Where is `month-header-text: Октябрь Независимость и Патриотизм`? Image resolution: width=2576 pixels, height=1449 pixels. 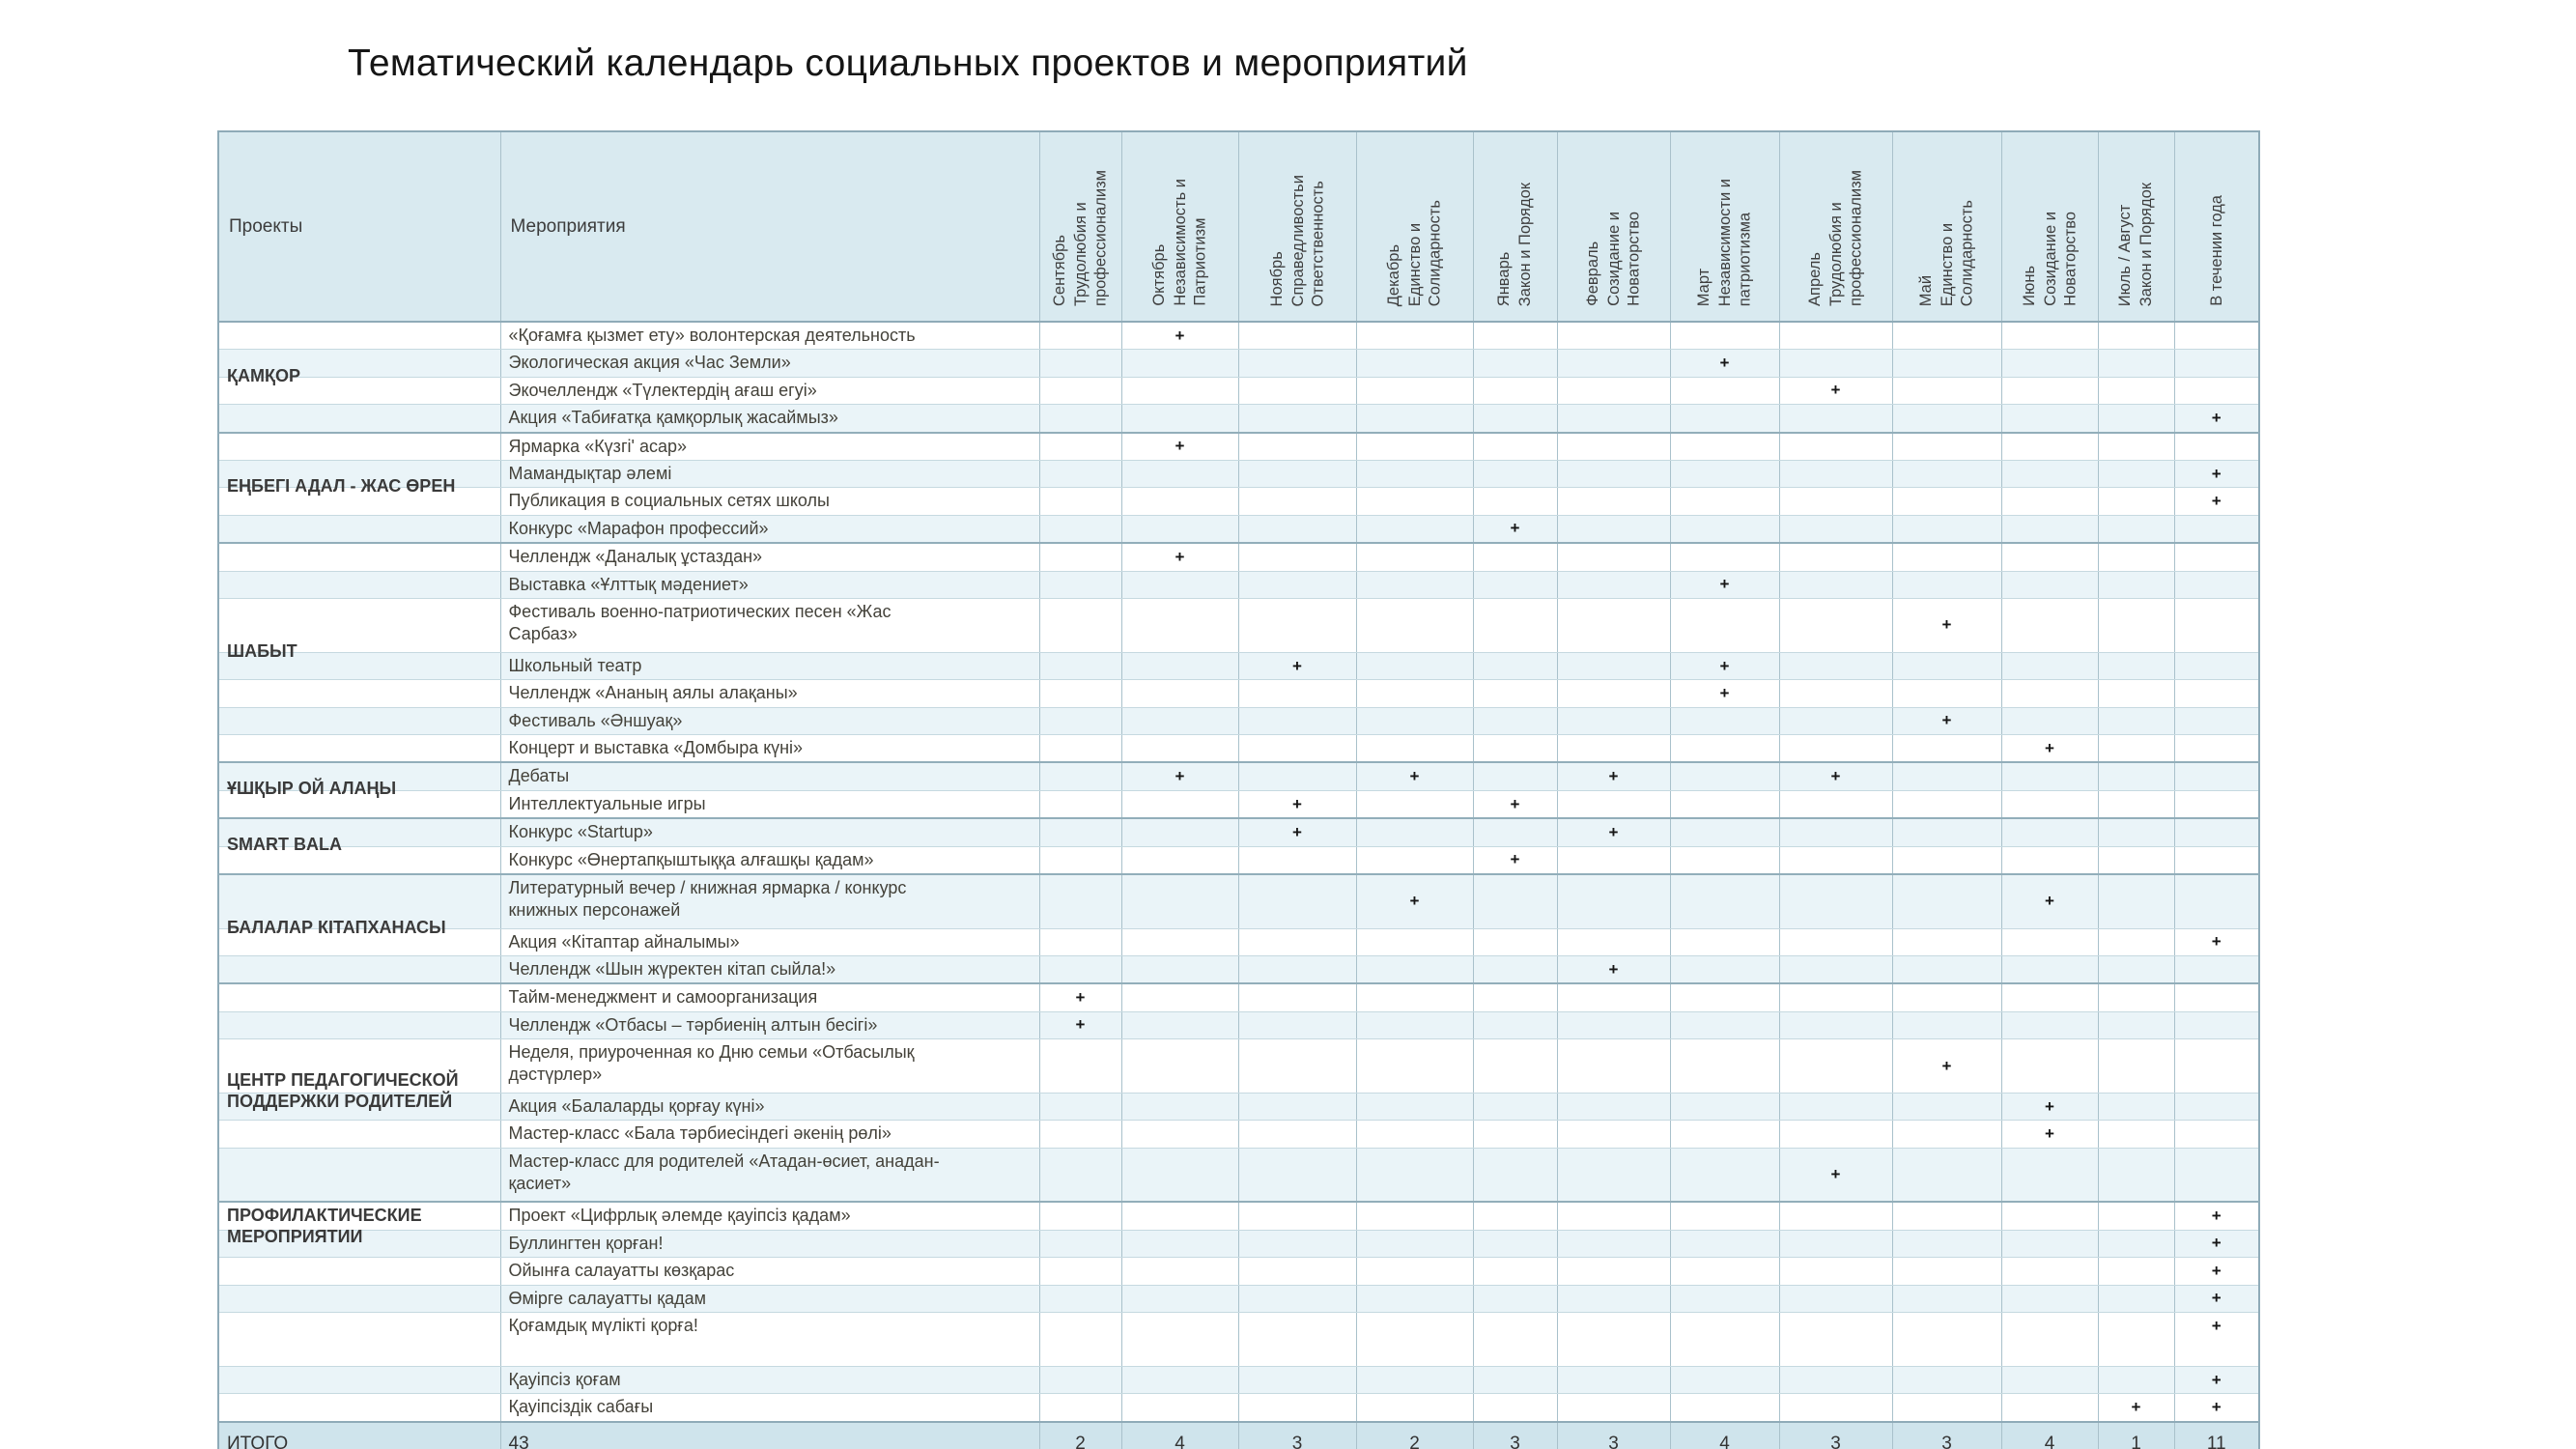
month-header-text: Октябрь Независимость и Патриотизм is located at coordinates (1179, 242).